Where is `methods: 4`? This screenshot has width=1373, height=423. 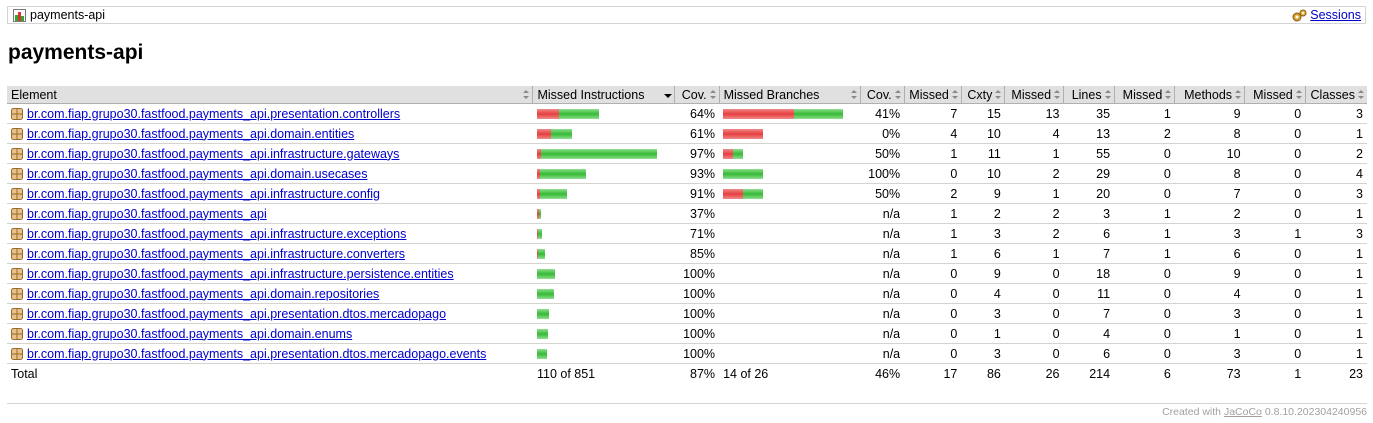 methods: 4 is located at coordinates (1209, 293).